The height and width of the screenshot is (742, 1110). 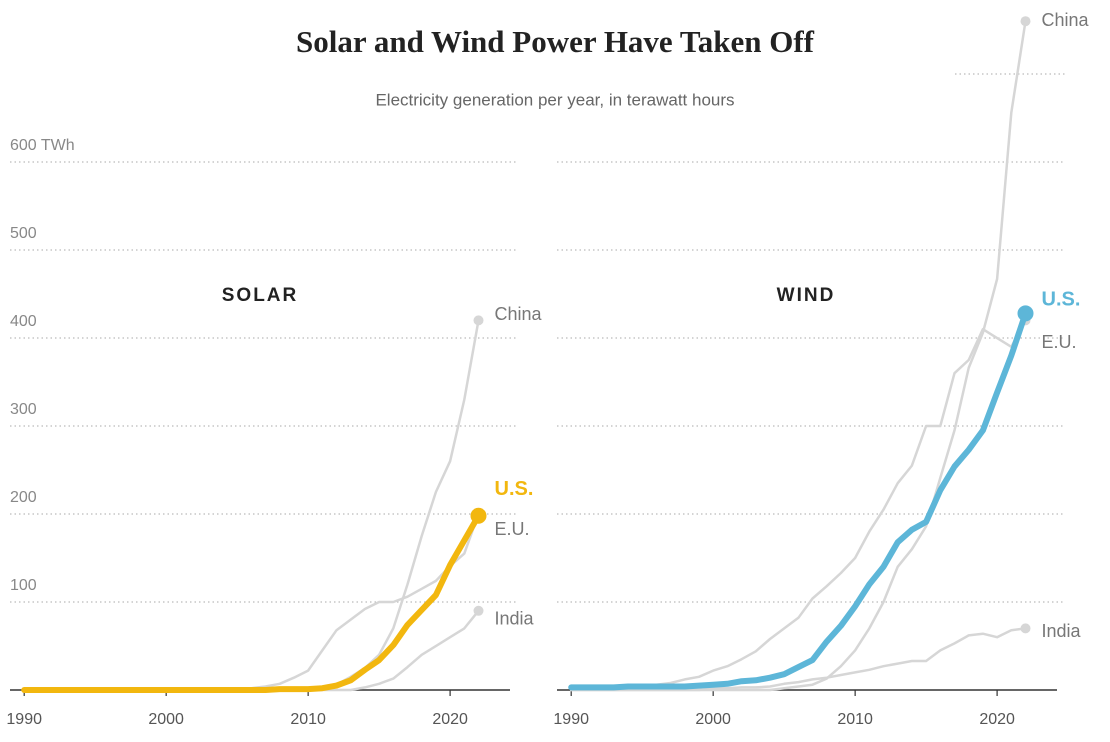 I want to click on y-tick-label: 100, so click(x=23, y=585).